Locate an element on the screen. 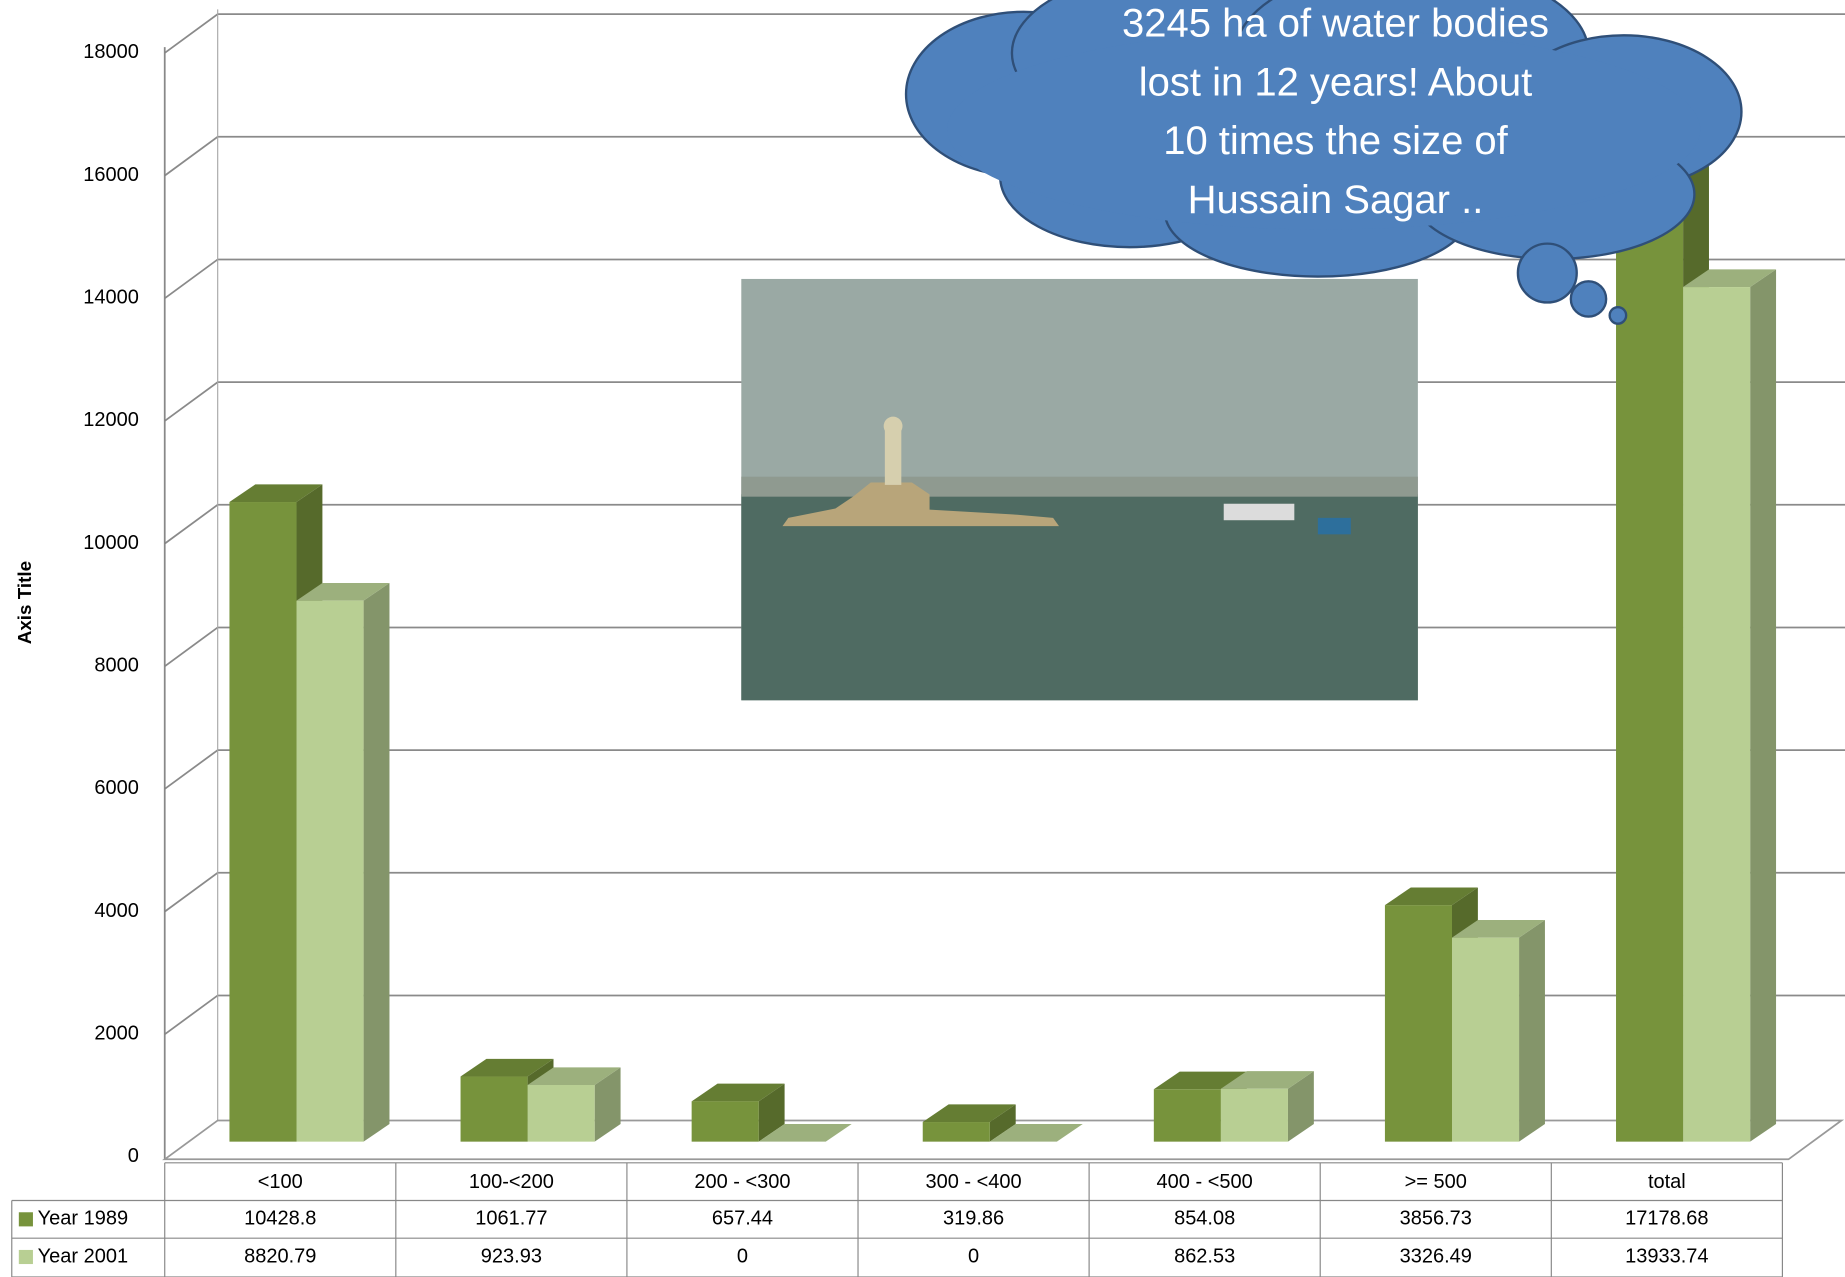 This screenshot has height=1277, width=1845. photo is located at coordinates (1079, 489).